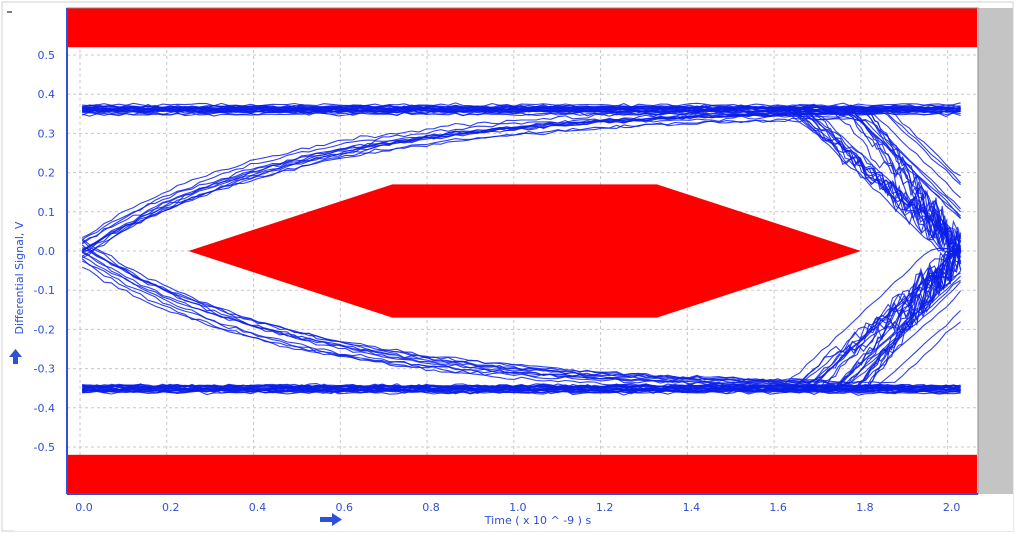 This screenshot has height=533, width=1015. Describe the element at coordinates (47, 173) in the screenshot. I see `y-tick-label: 0.2` at that location.